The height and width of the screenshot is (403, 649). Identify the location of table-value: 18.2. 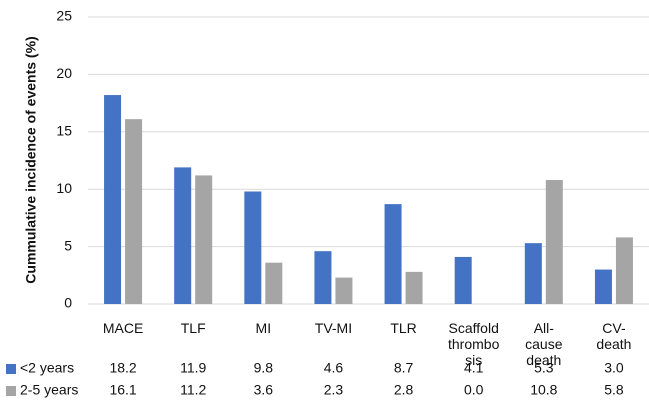
(122, 368).